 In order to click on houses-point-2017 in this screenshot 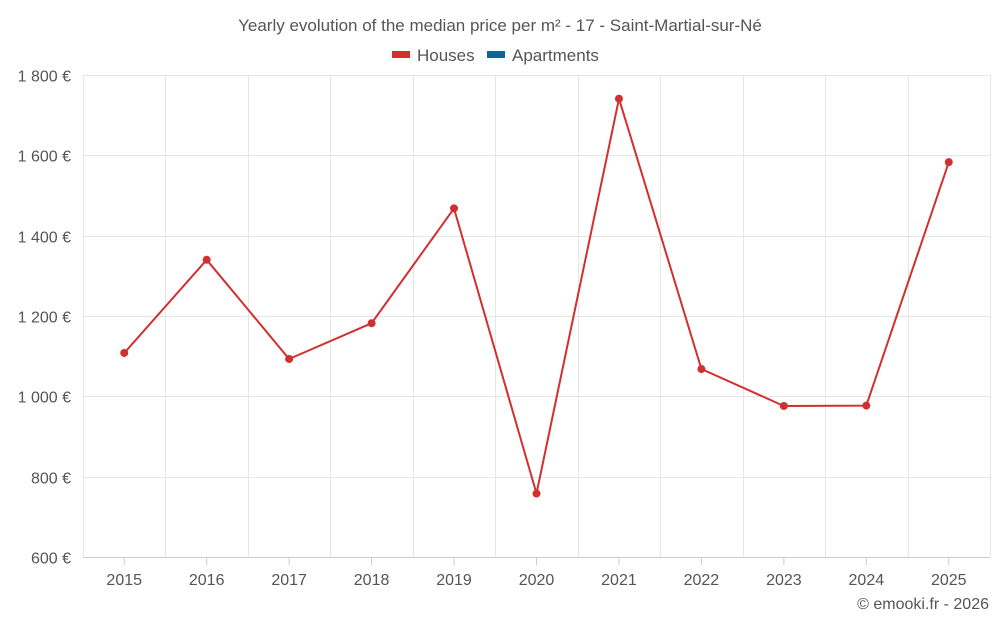, I will do `click(289, 358)`.